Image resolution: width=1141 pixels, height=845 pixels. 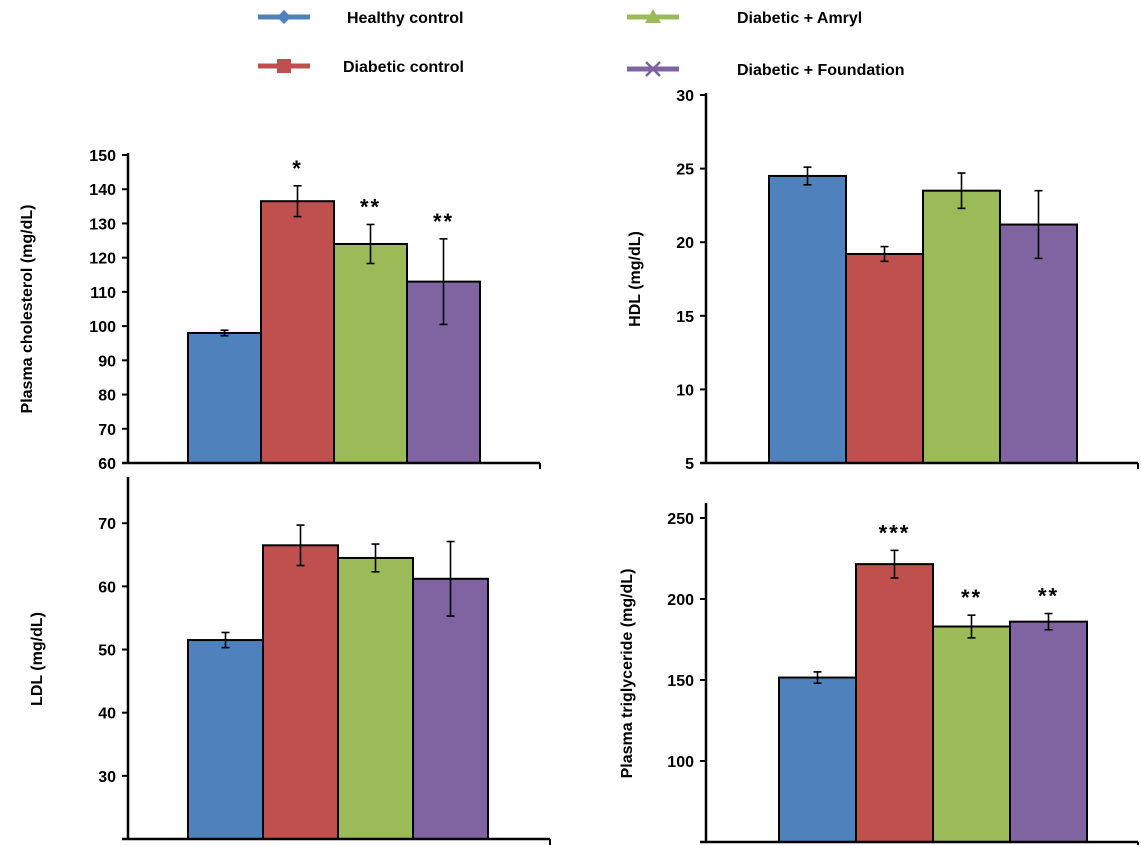 What do you see at coordinates (102, 190) in the screenshot?
I see `y-tick-label: 140` at bounding box center [102, 190].